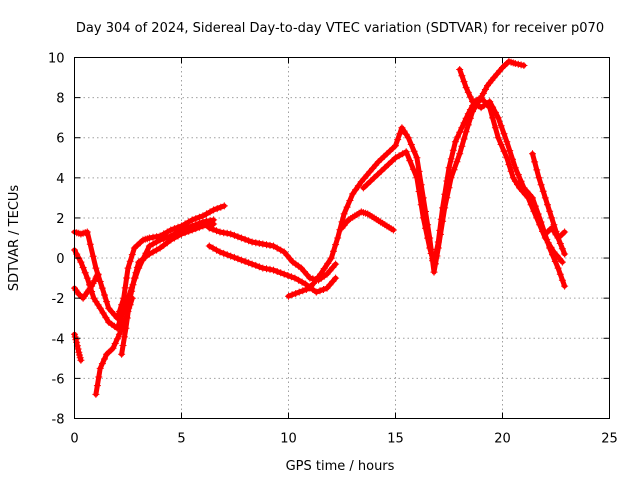 This screenshot has width=640, height=480. Describe the element at coordinates (74, 439) in the screenshot. I see `x-tick-label: 0` at that location.